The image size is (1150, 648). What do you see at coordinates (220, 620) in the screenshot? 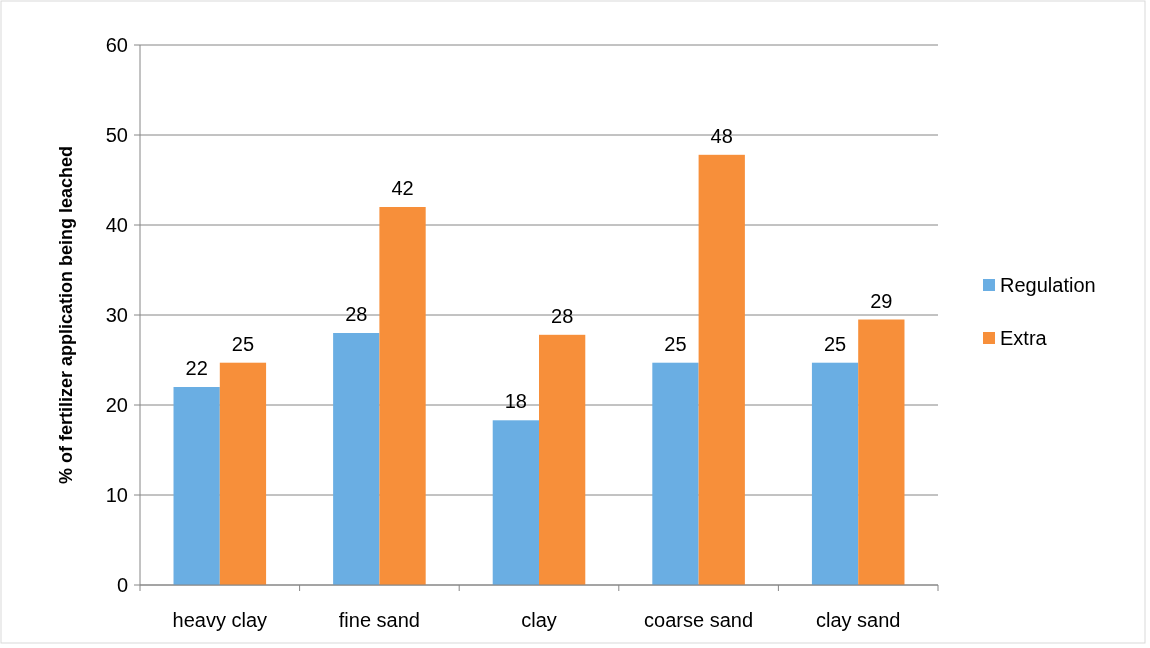
I see `x-tick-label: heavy clay` at bounding box center [220, 620].